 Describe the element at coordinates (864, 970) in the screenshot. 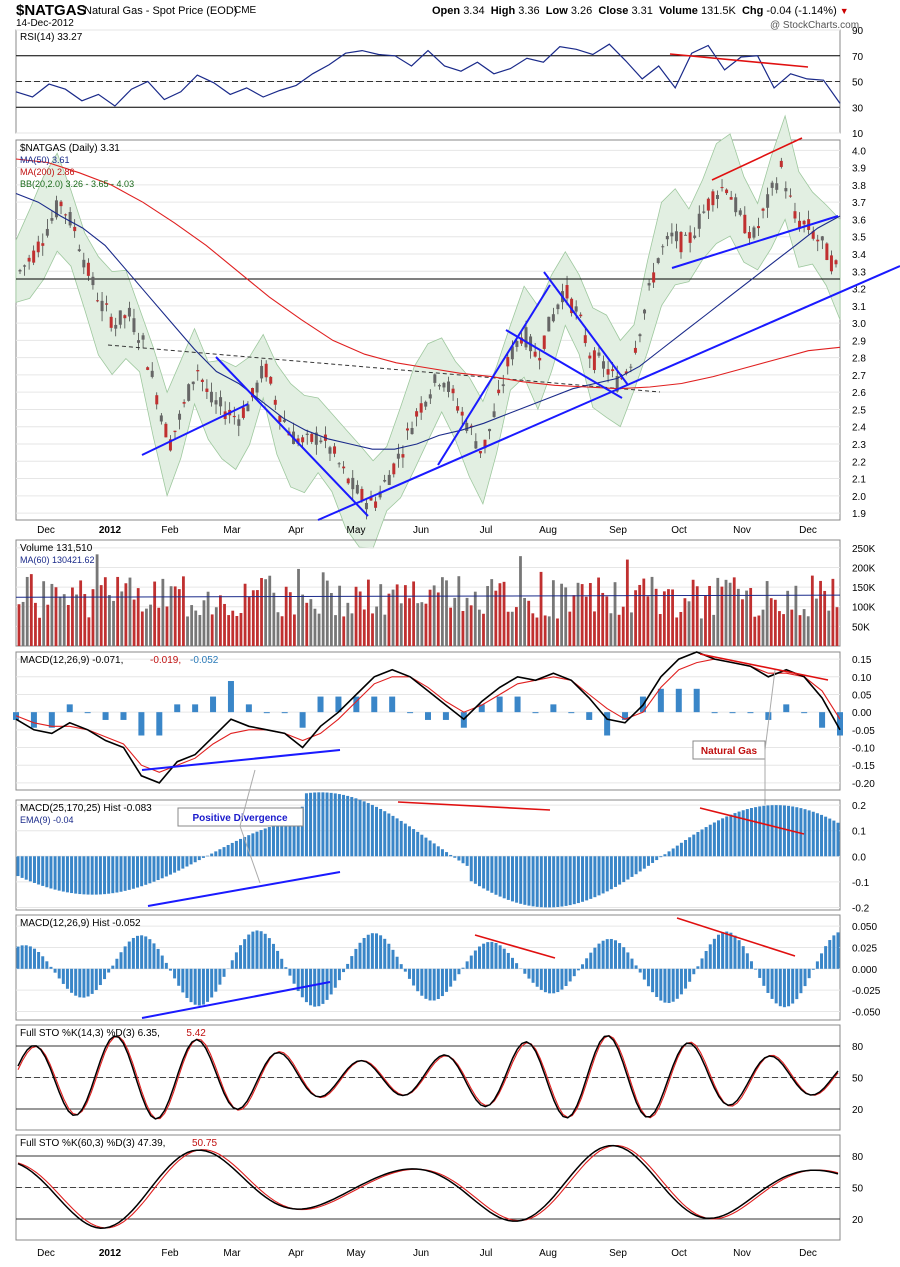

I see `macd3-axis-tick-label: 0.000` at that location.